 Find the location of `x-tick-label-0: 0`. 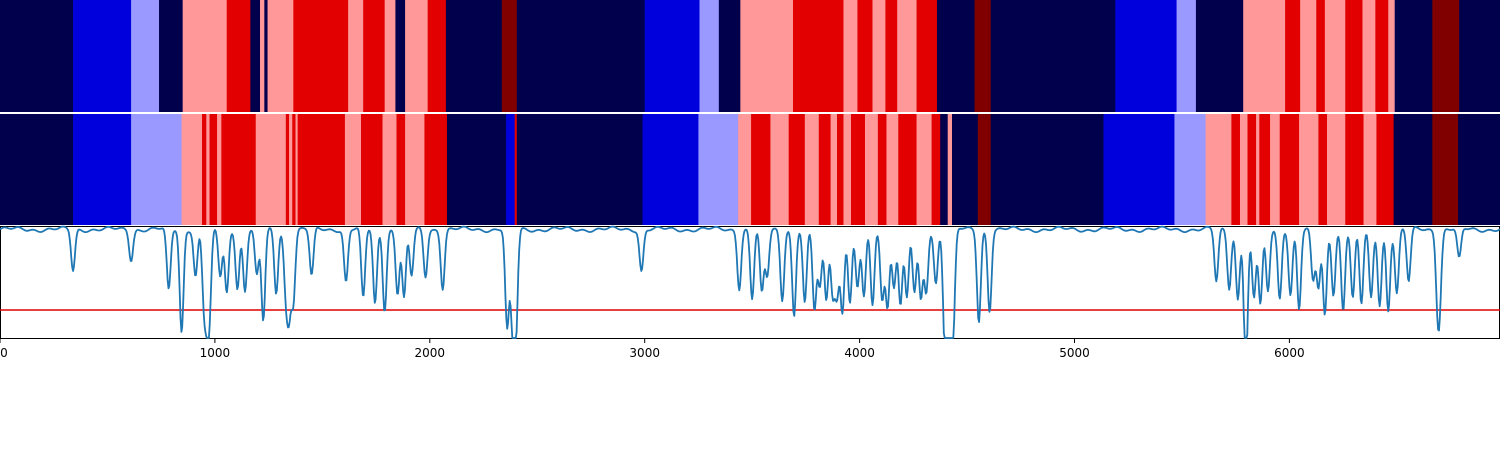

x-tick-label-0: 0 is located at coordinates (4, 353).